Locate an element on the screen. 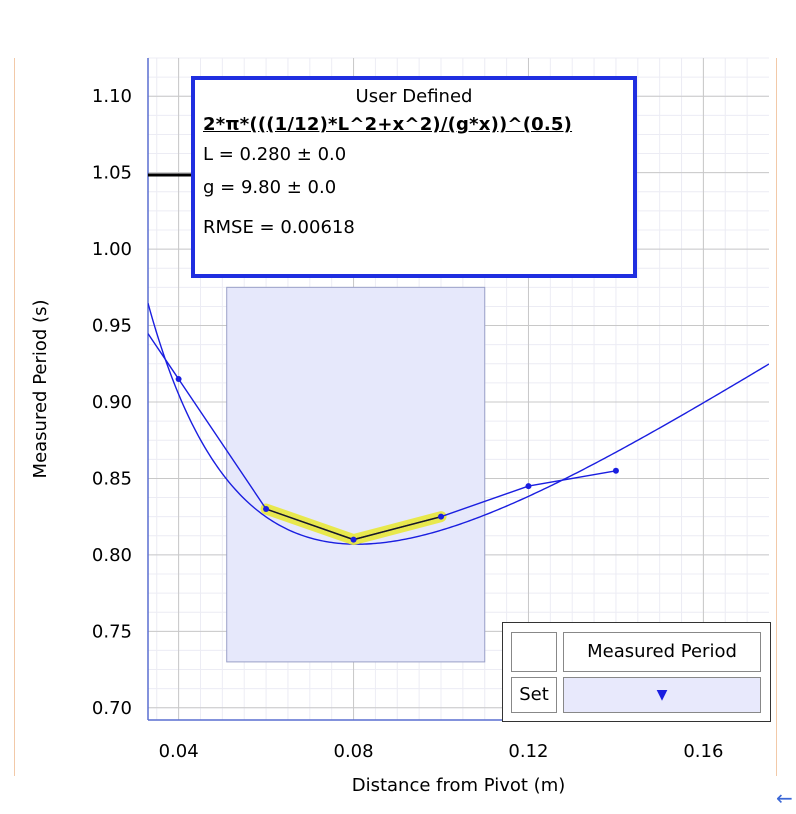 The width and height of the screenshot is (796, 814). y-tick-label: 0.85 is located at coordinates (112, 478).